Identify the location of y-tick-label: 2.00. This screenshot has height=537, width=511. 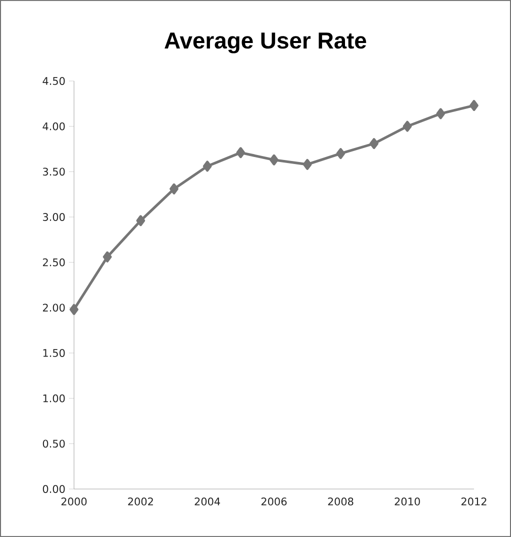
(53, 308).